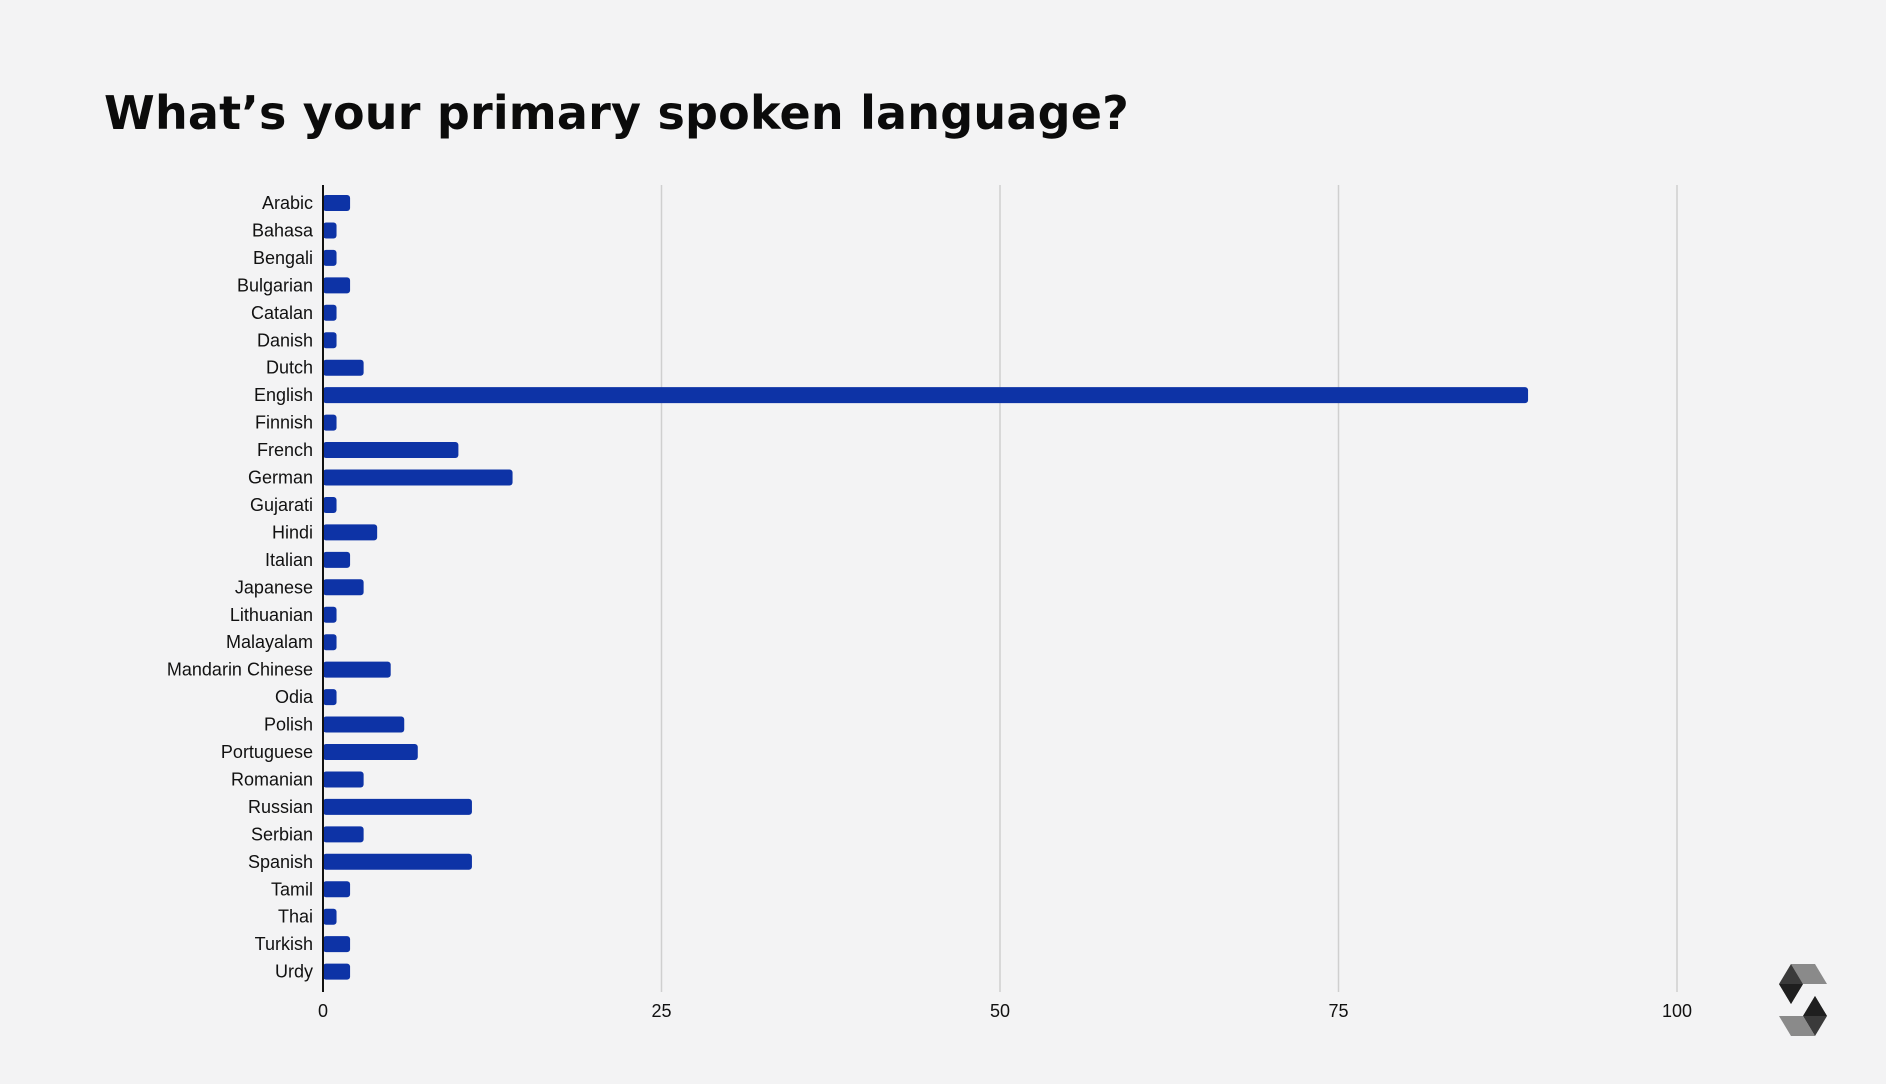 The width and height of the screenshot is (1886, 1084). I want to click on category-label: Italian, so click(289, 560).